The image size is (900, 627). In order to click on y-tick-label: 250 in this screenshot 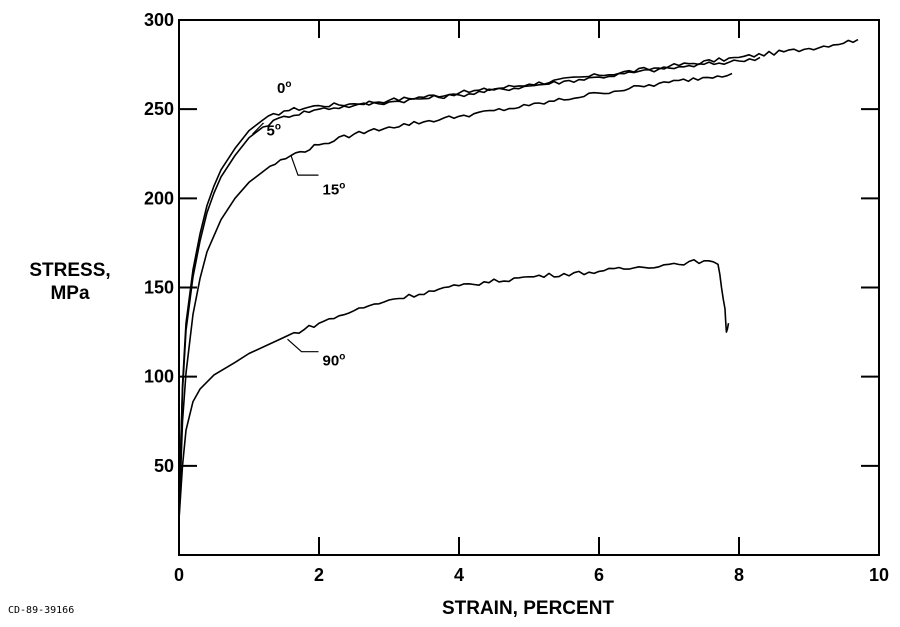, I will do `click(159, 109)`.